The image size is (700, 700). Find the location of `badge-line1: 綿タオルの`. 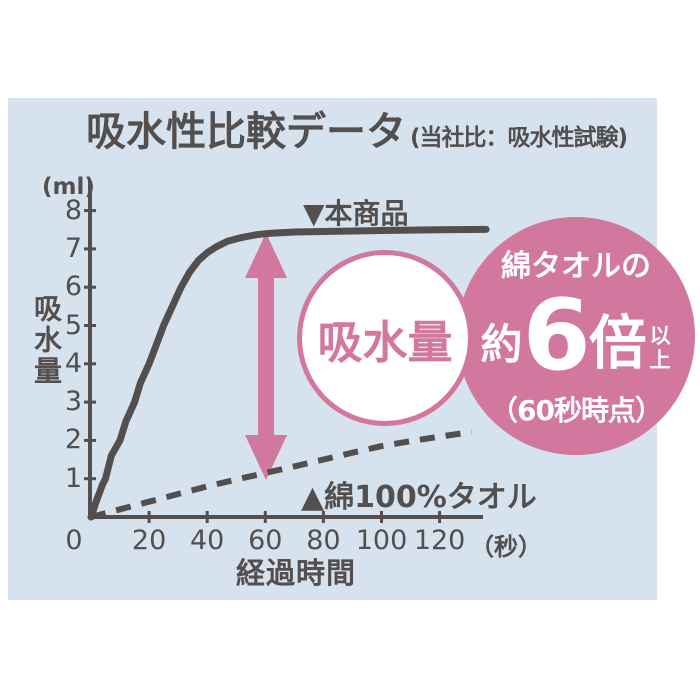

badge-line1: 綿タオルの is located at coordinates (576, 266).